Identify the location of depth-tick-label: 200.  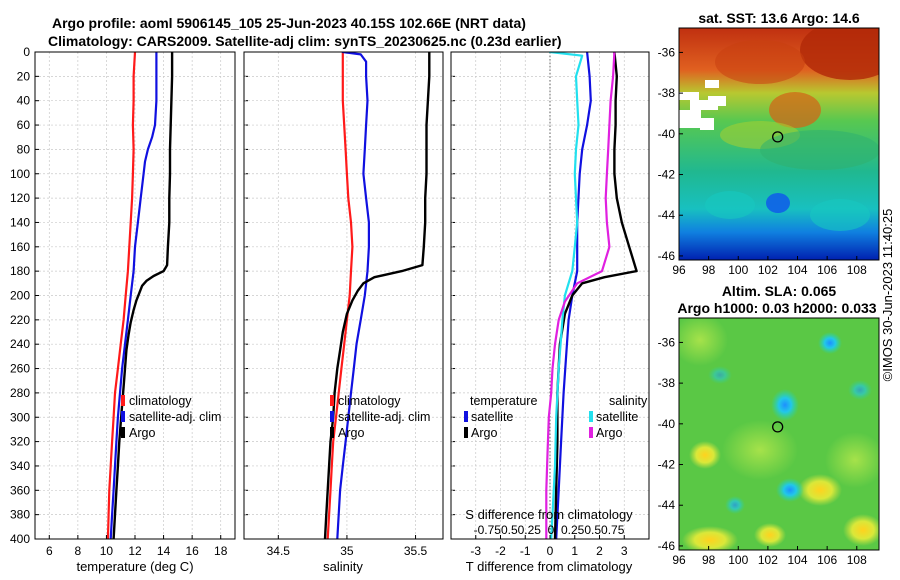
(20, 296).